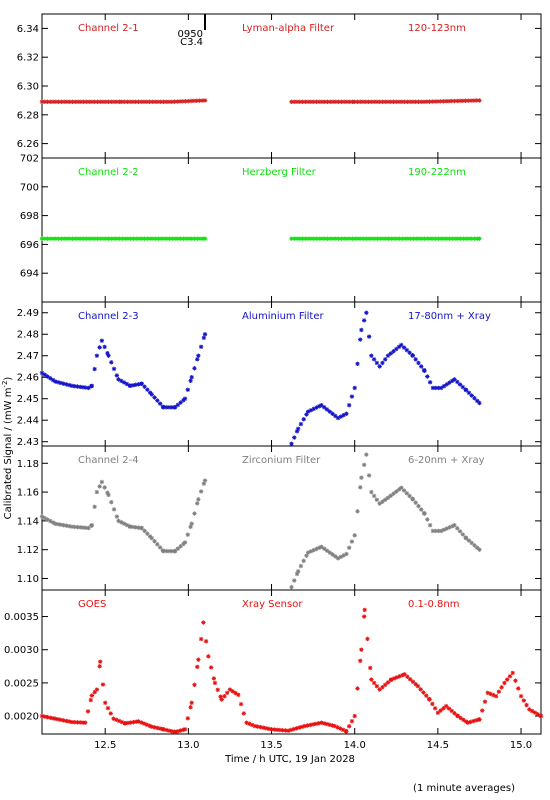 The width and height of the screenshot is (550, 800). Describe the element at coordinates (438, 745) in the screenshot. I see `x-tick-label: 14.5` at that location.